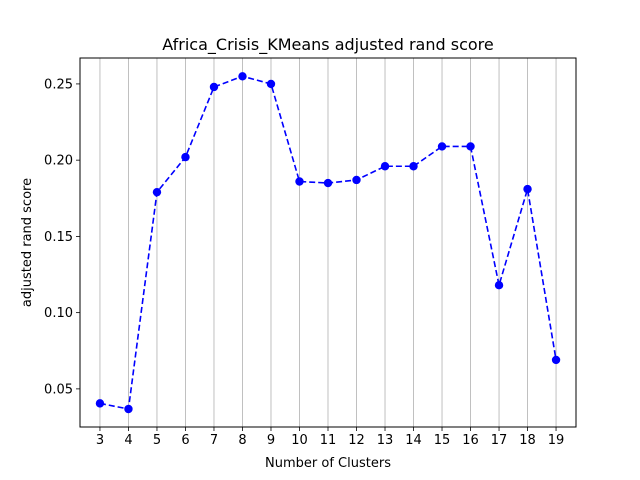  Describe the element at coordinates (185, 440) in the screenshot. I see `x-tick-label: 6` at that location.